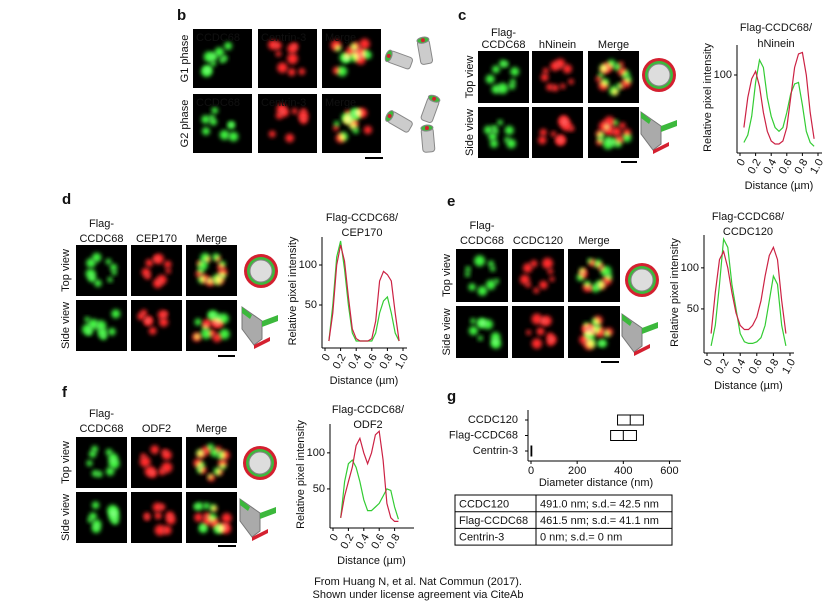  What do you see at coordinates (756, 366) in the screenshot?
I see `x-tick-label: 0.6` at bounding box center [756, 366].